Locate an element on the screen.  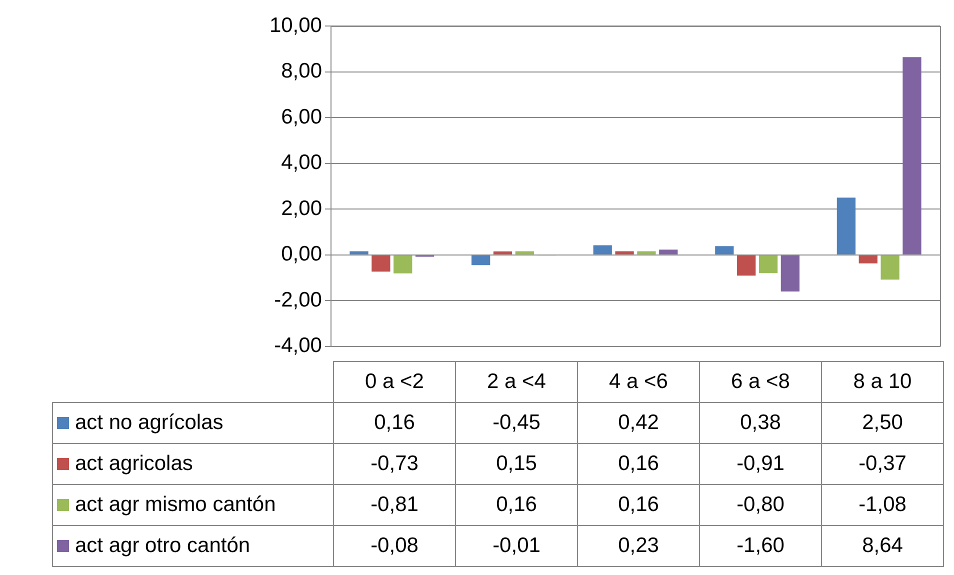
x-tick-label: 8 a 10 is located at coordinates (883, 382).